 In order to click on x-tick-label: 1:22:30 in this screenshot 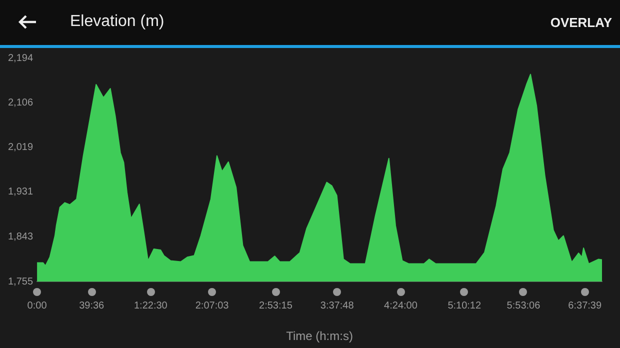, I will do `click(151, 306)`.